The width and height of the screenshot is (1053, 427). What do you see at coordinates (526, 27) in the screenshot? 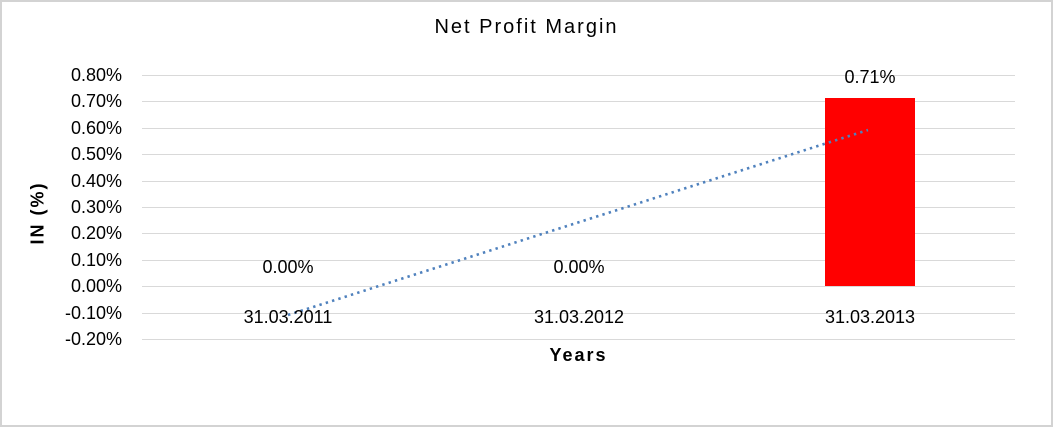
I see `chart-title: Net Profit Margin` at bounding box center [526, 27].